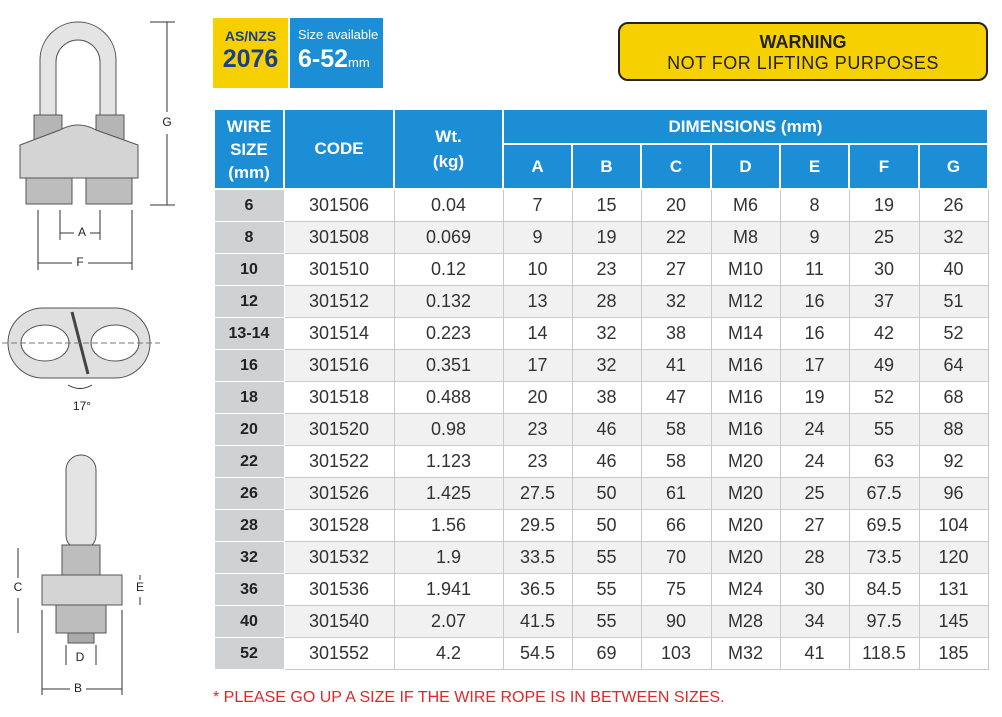 Image resolution: width=1002 pixels, height=717 pixels. What do you see at coordinates (601, 429) in the screenshot?
I see `table-row: 20 301520 0.98 23 46 58 M16 24 55 88` at bounding box center [601, 429].